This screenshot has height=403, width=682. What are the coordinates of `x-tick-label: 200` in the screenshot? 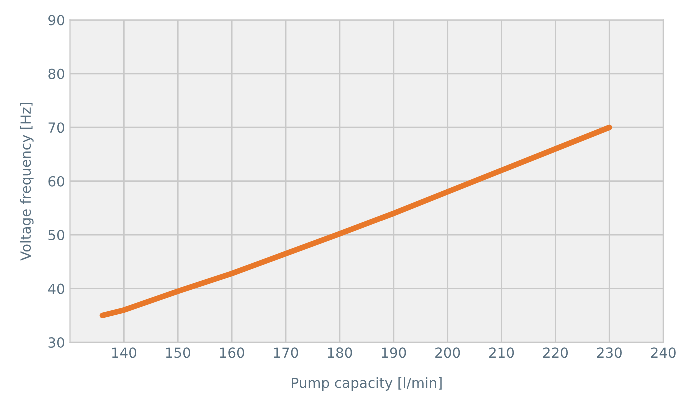 It's located at (448, 353).